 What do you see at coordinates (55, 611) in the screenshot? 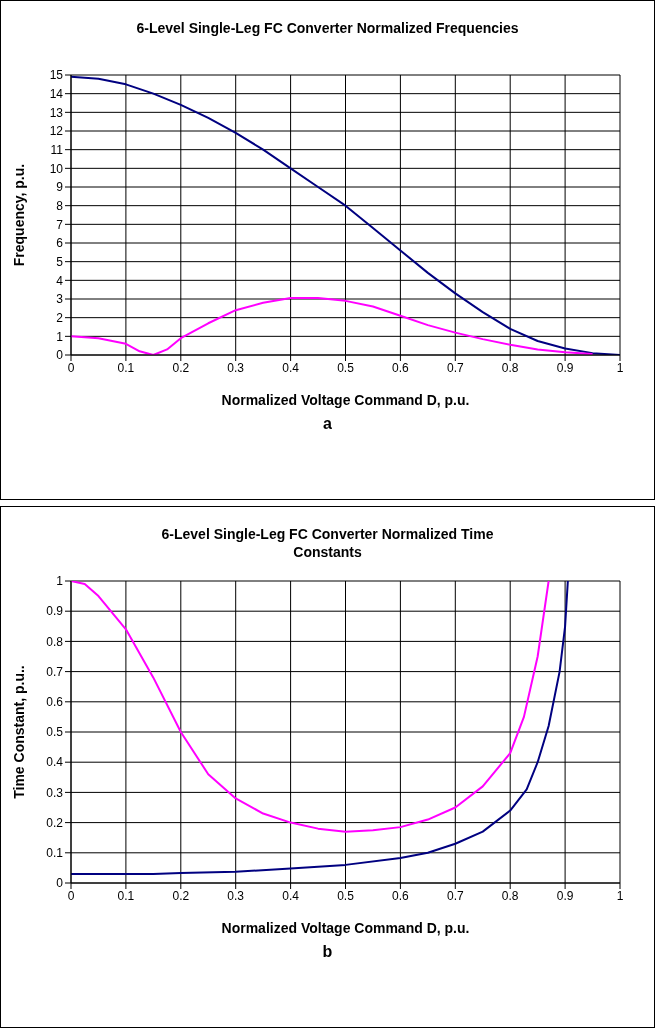
I see `y-tick-label: 0.9` at bounding box center [55, 611].